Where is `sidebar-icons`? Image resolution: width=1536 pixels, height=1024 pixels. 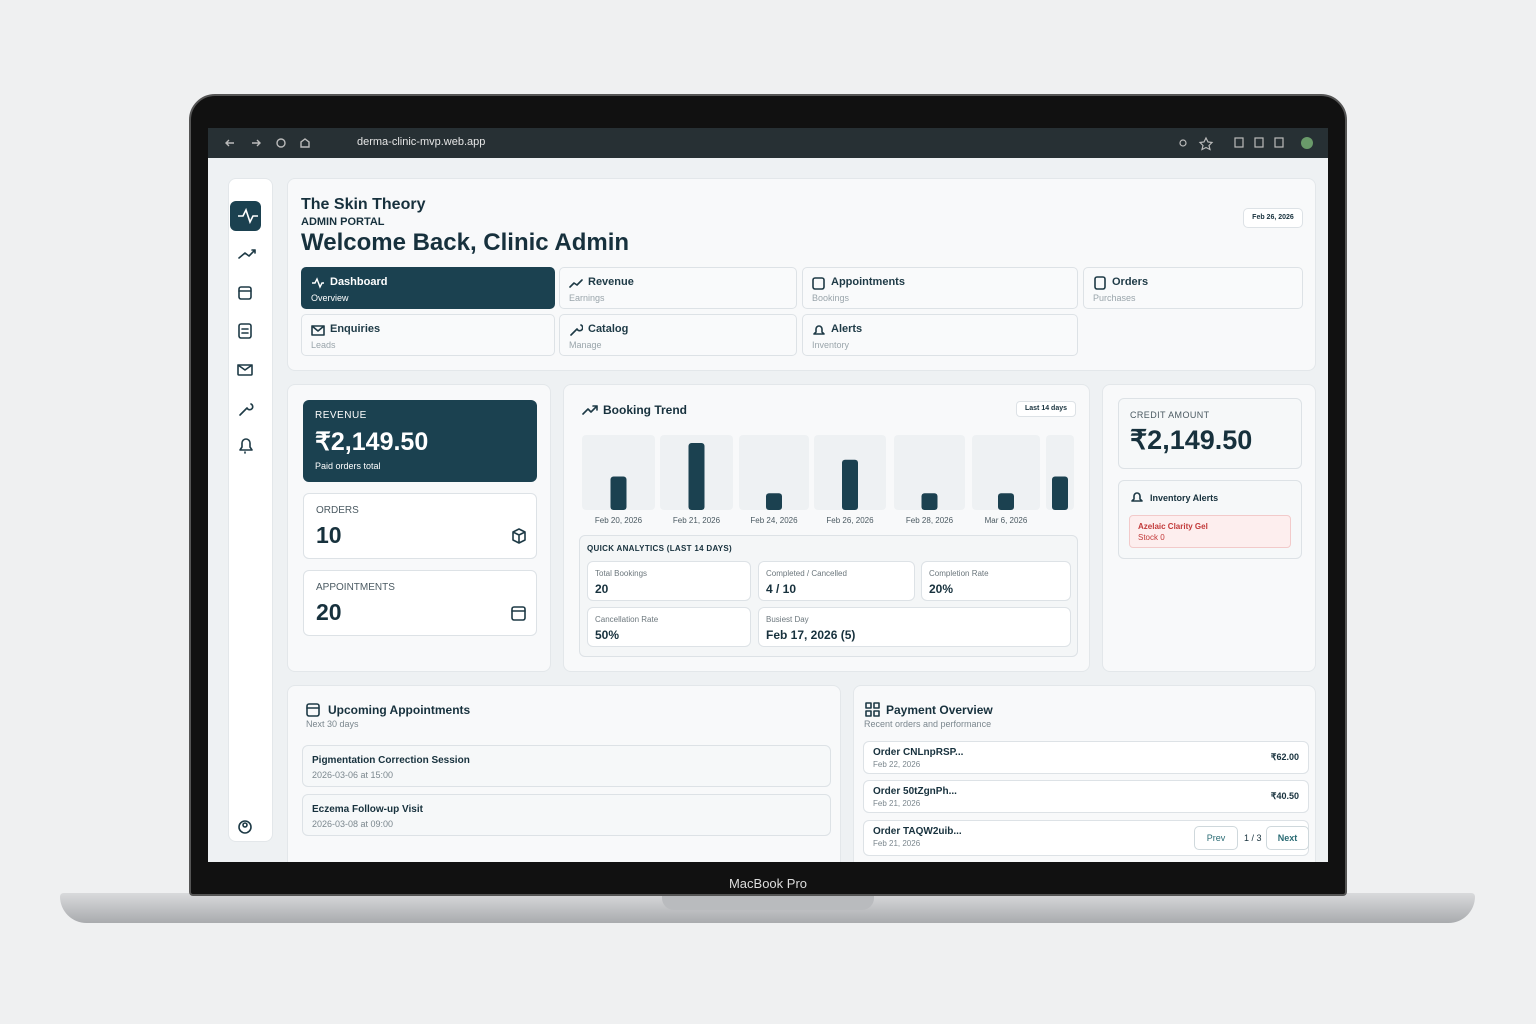
sidebar-icons is located at coordinates (251, 511).